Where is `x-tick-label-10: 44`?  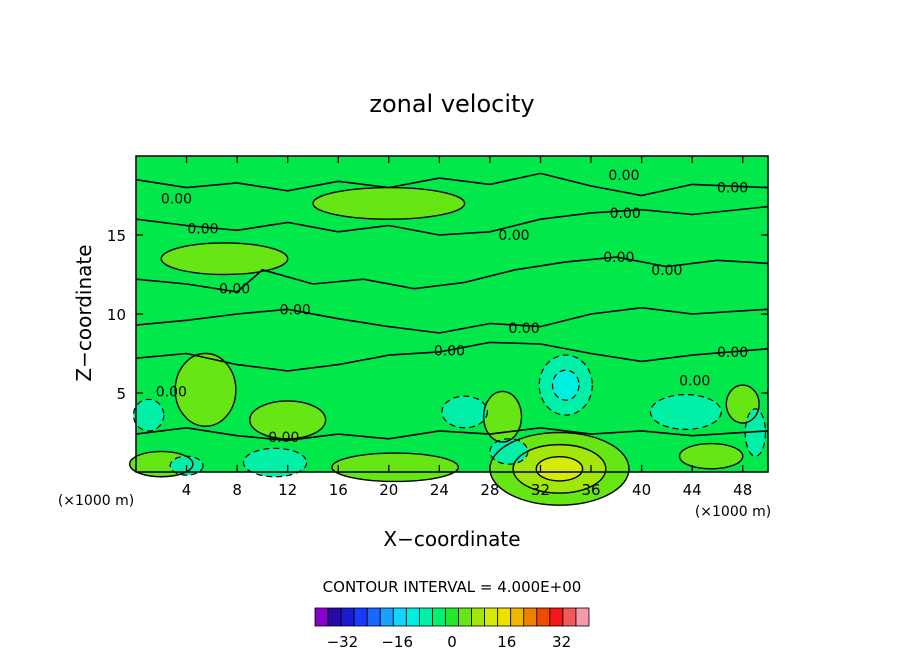
x-tick-label-10: 44 is located at coordinates (692, 490).